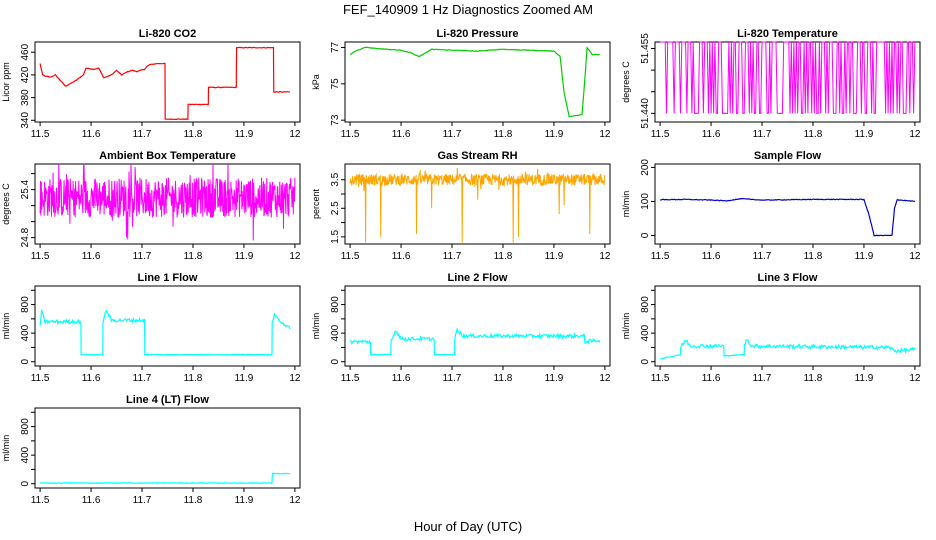  I want to click on y-tick-label: 420, so click(25, 74).